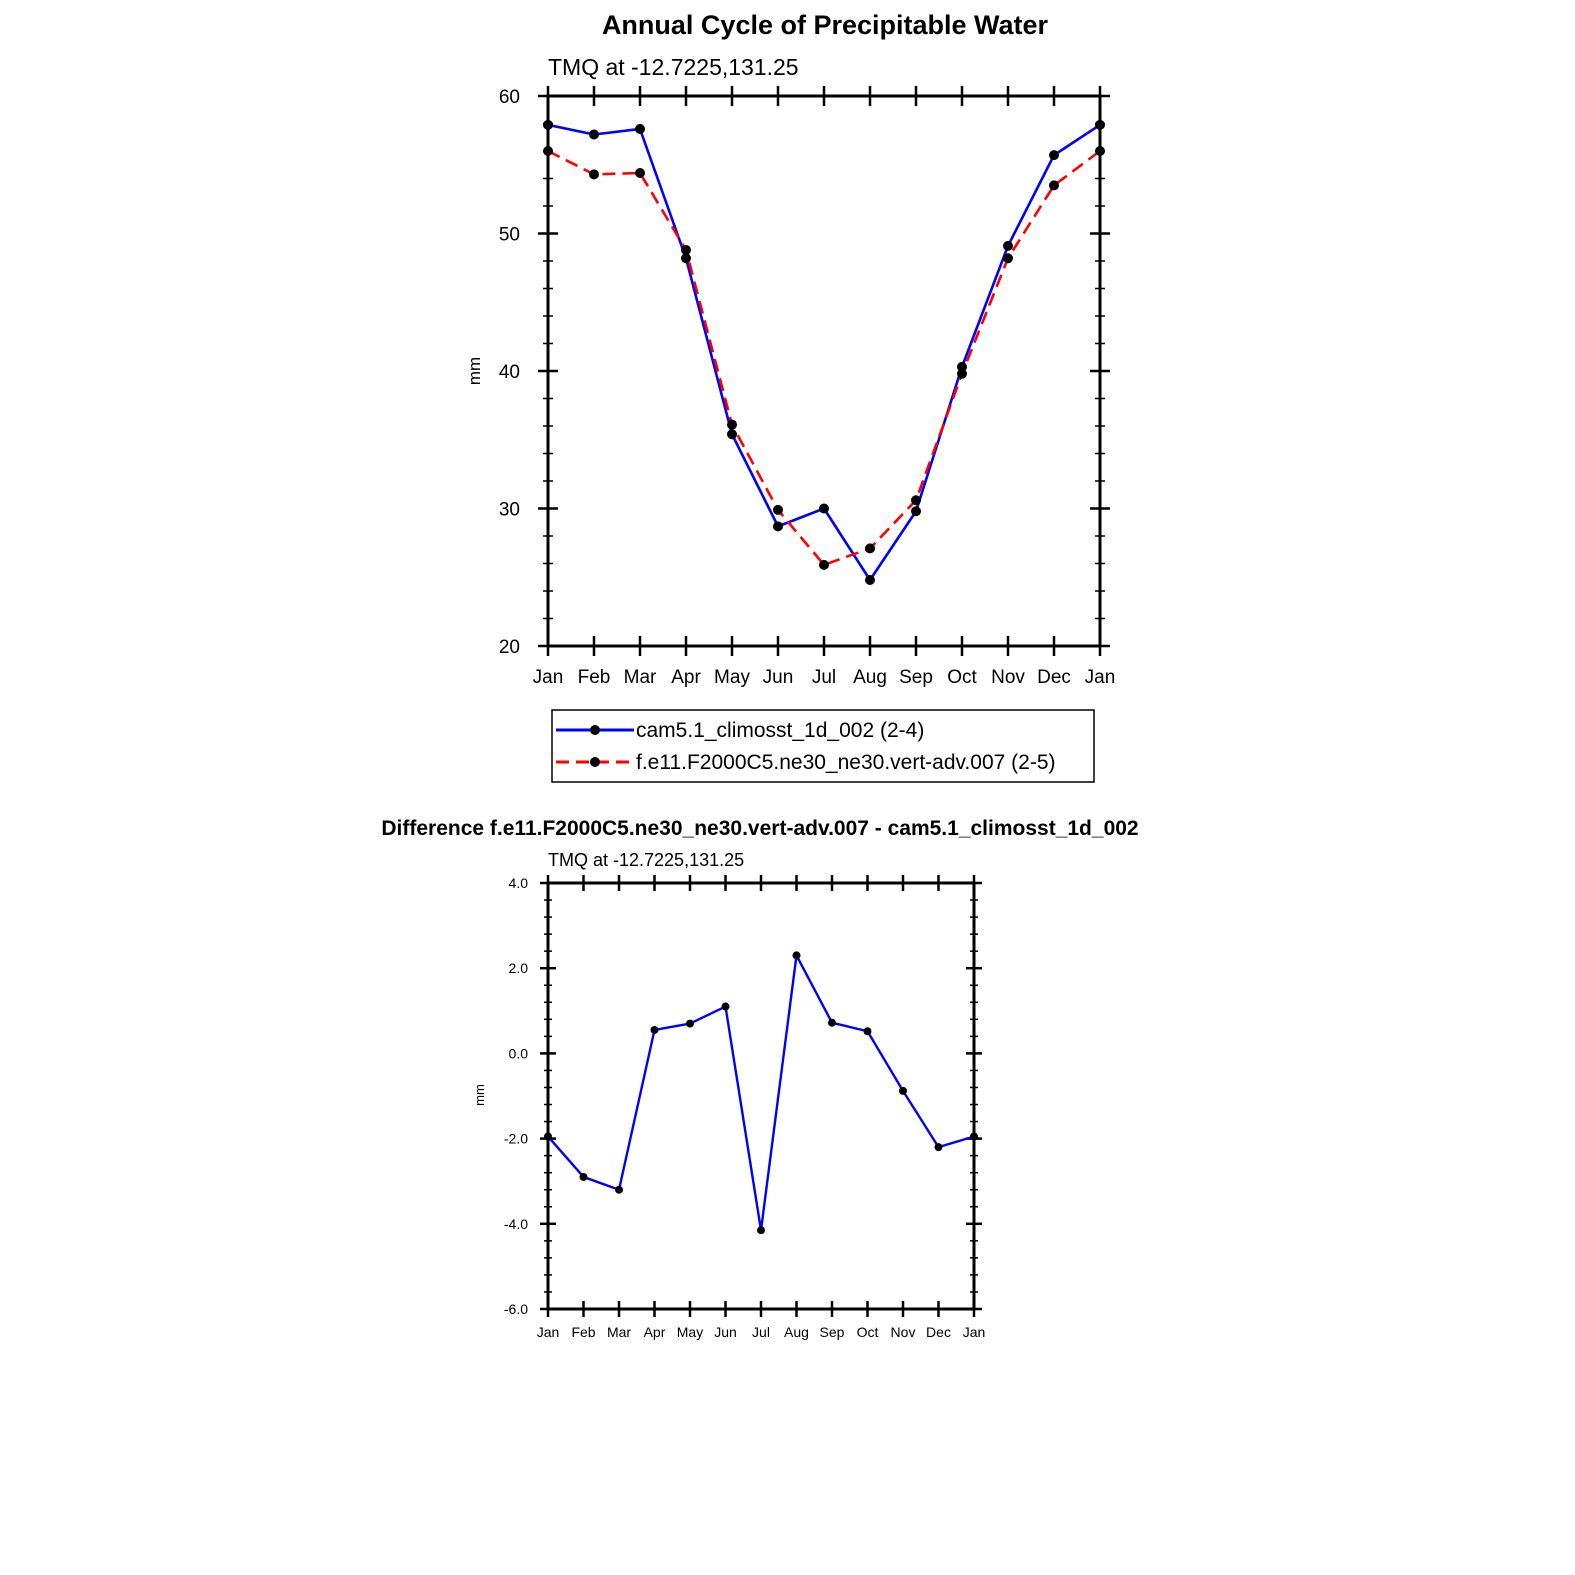 This screenshot has height=1575, width=1575. What do you see at coordinates (646, 860) in the screenshot?
I see `chart-2-subtitle: TMQ at -12.7225,131.25` at bounding box center [646, 860].